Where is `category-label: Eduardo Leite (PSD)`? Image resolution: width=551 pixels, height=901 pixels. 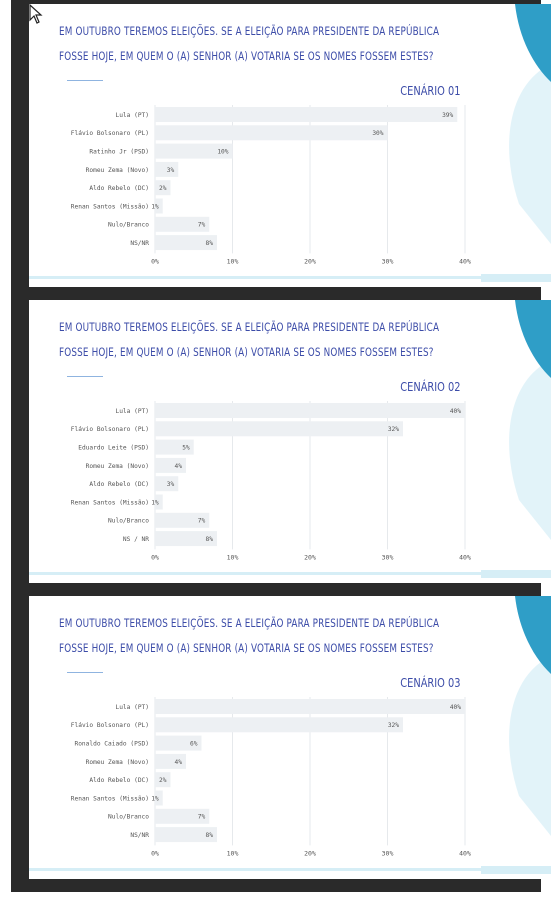 category-label: Eduardo Leite (PSD) is located at coordinates (113, 448).